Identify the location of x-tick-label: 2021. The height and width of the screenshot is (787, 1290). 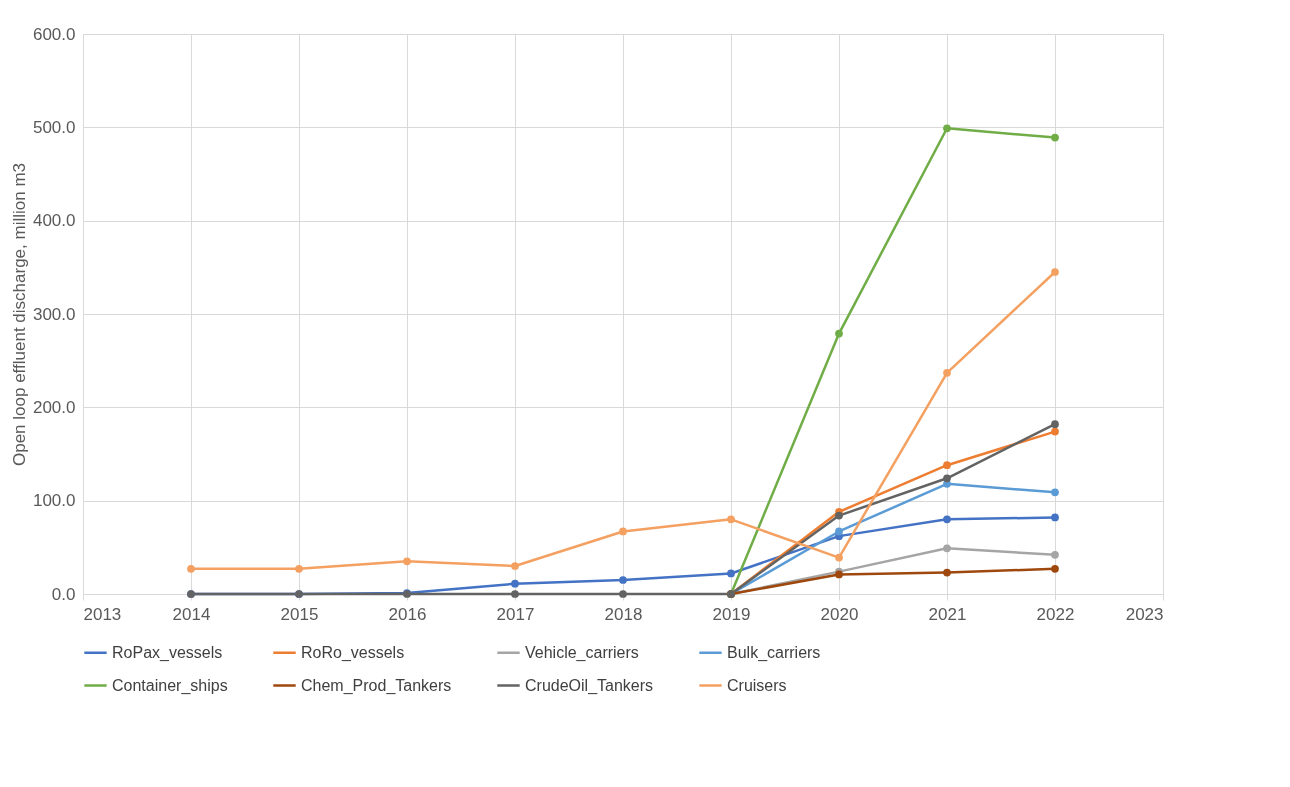
(947, 614).